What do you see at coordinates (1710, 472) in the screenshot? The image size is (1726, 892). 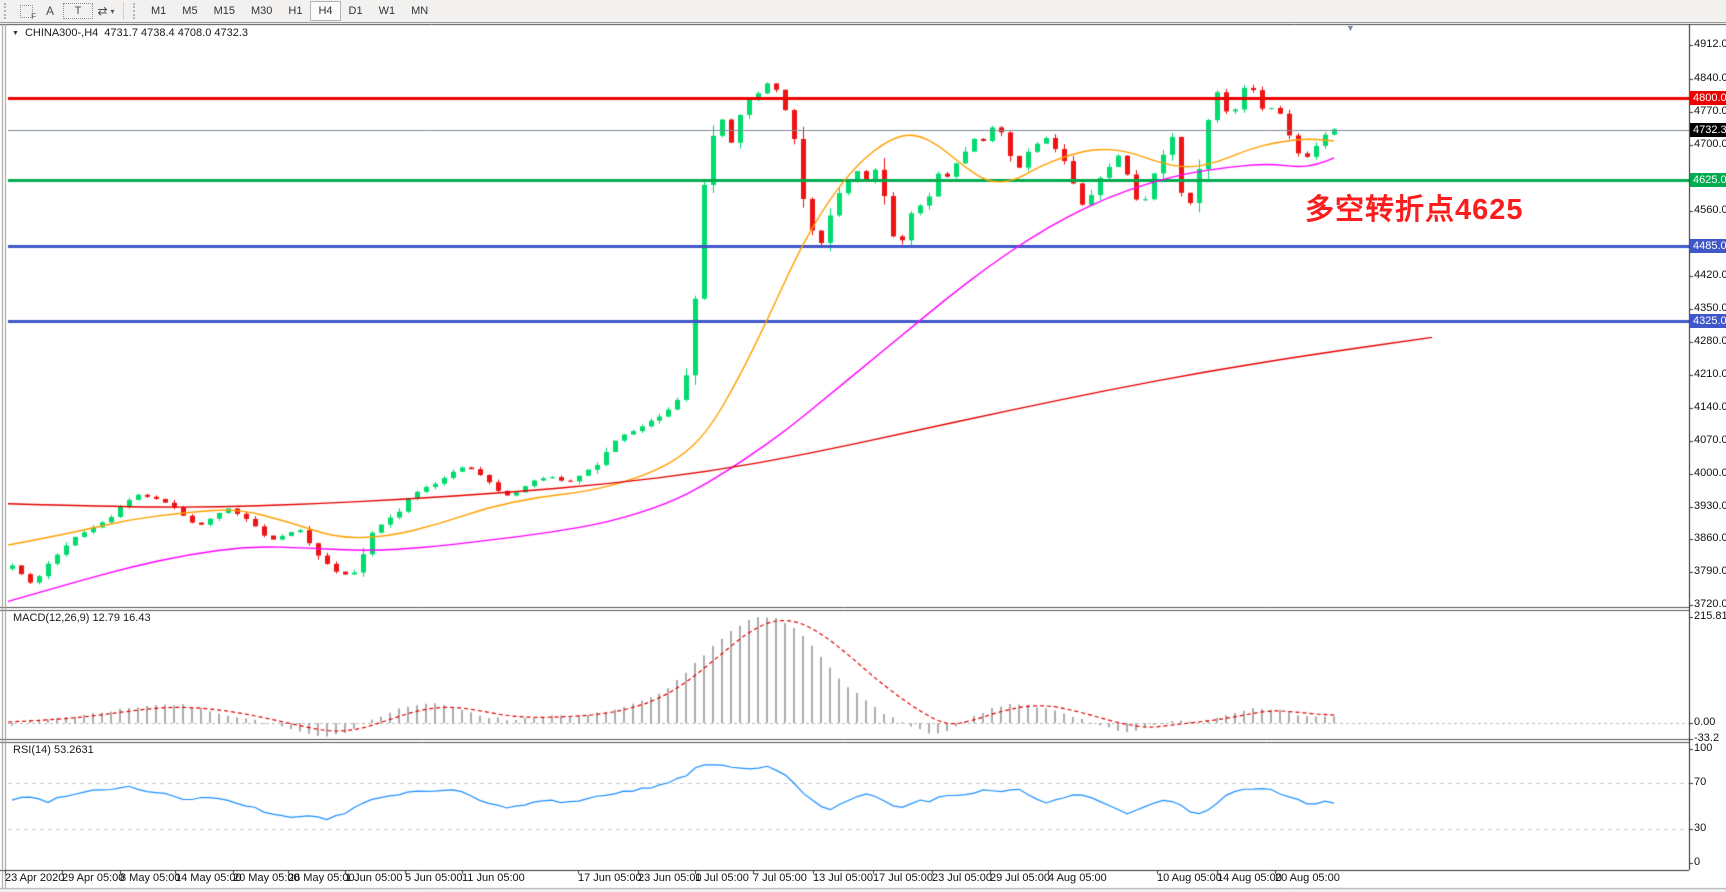 I see `price-tick-label: 4000.0` at bounding box center [1710, 472].